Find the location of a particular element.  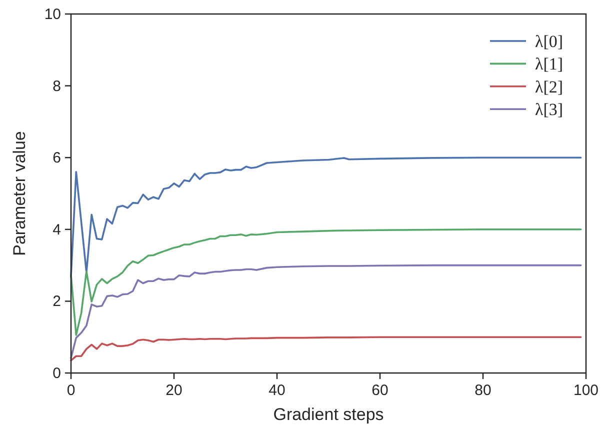

legend-label: λ[1] is located at coordinates (549, 64).